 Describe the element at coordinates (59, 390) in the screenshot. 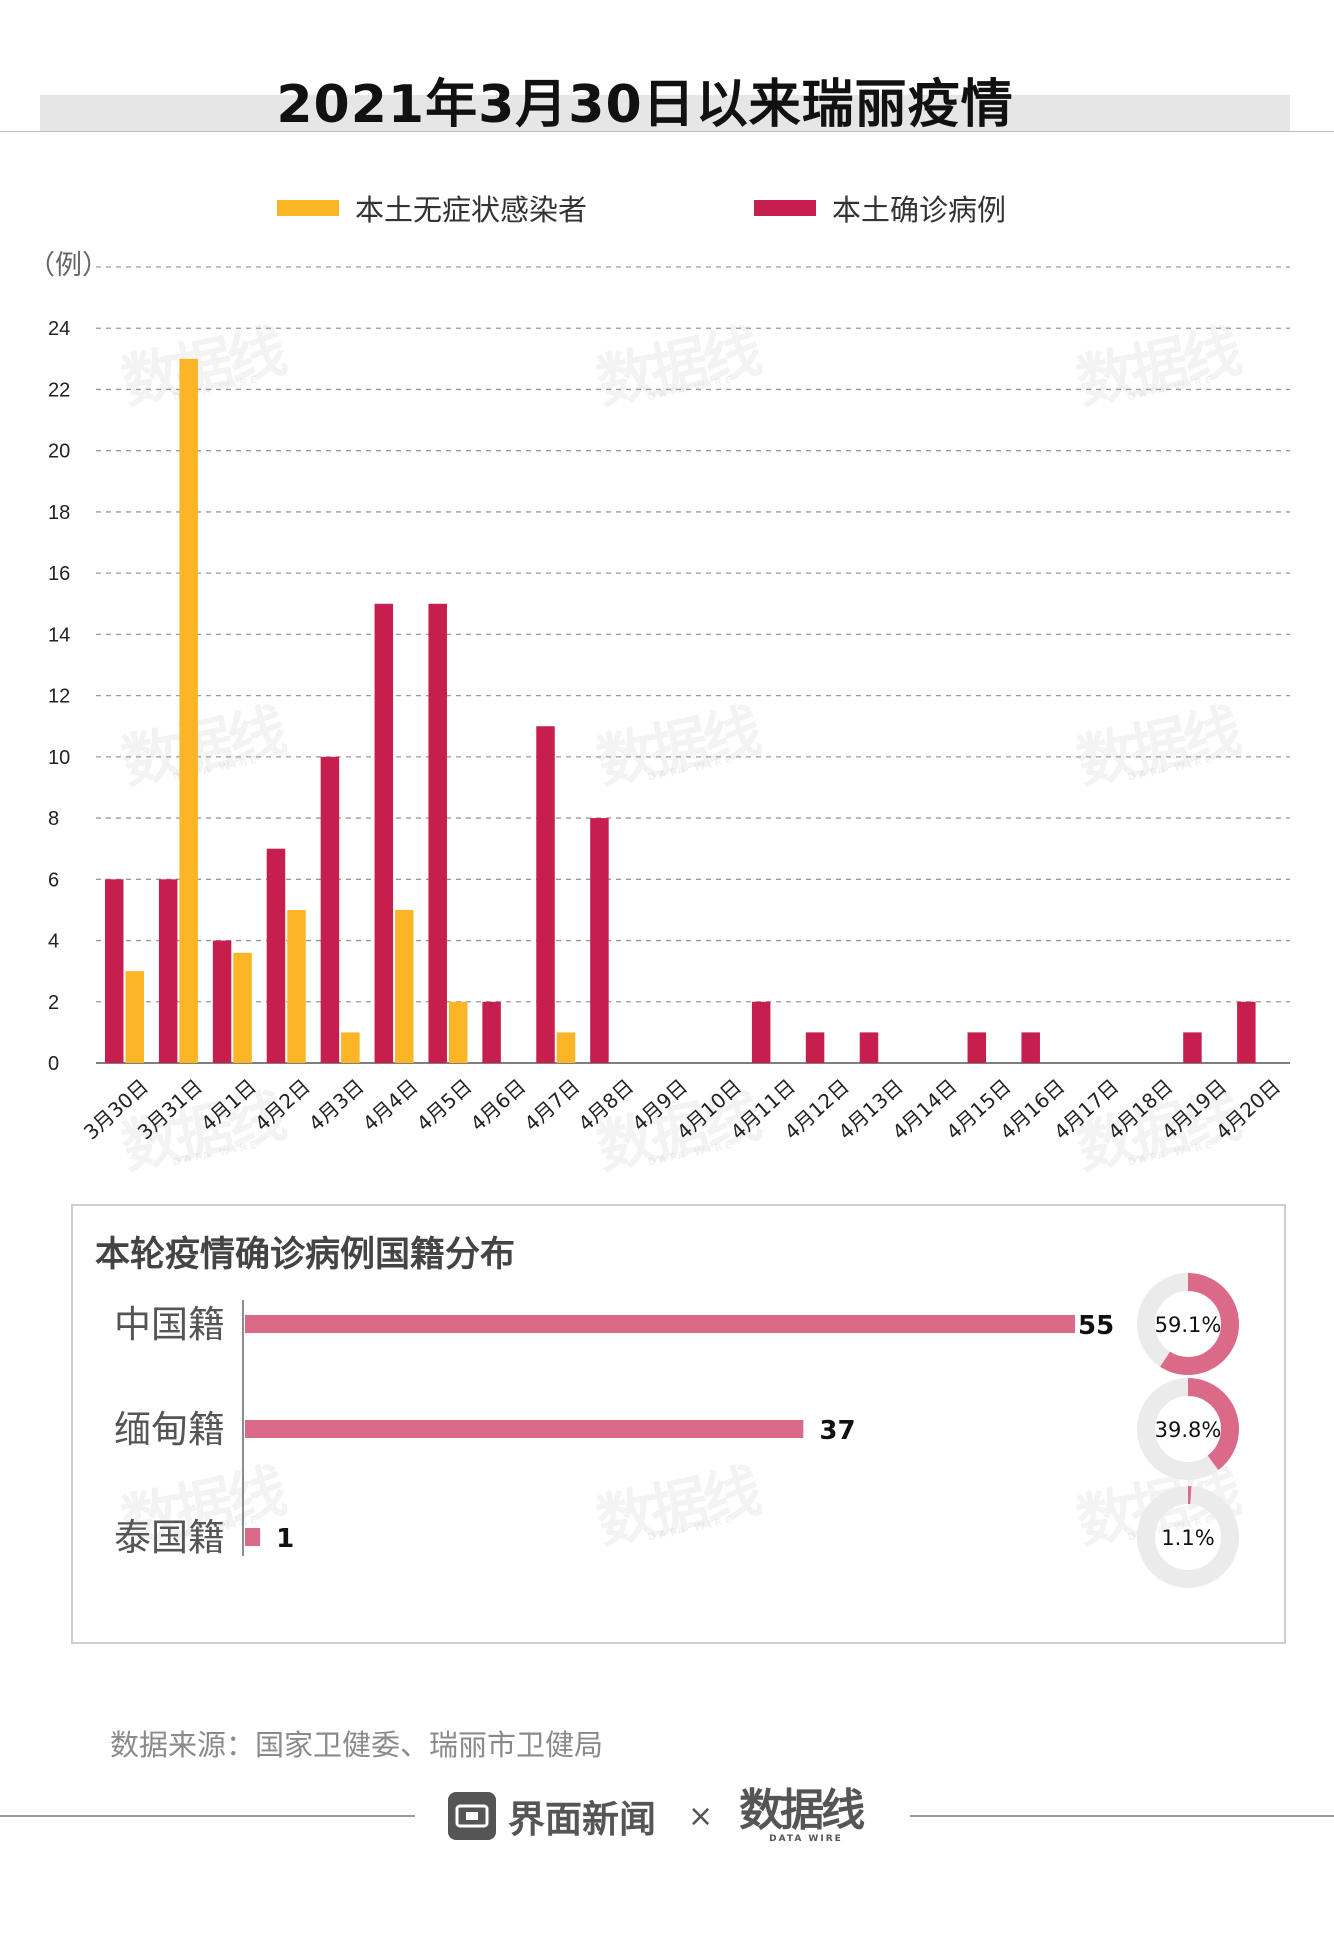

I see `y-tick-label: 22` at that location.